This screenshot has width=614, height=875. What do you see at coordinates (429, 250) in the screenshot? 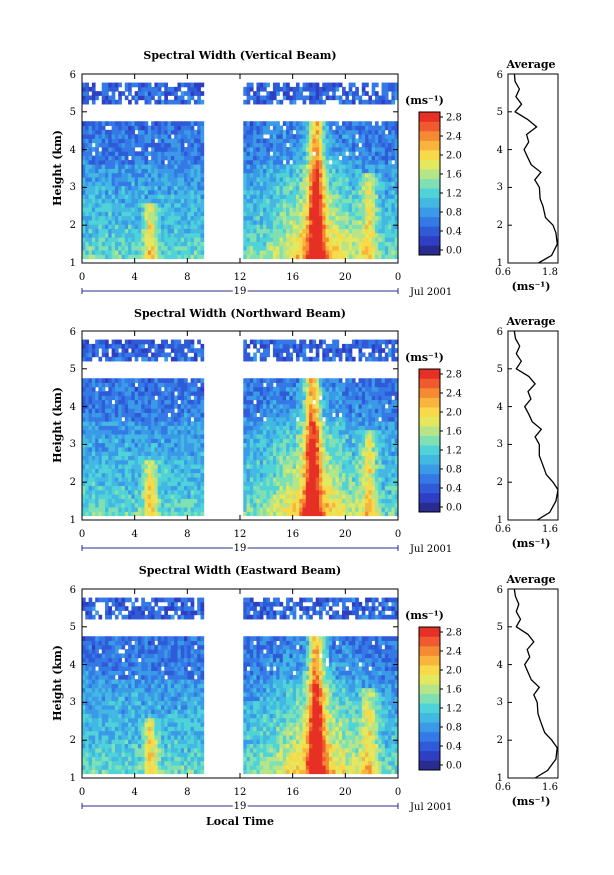
I see `colorbar-swatch` at bounding box center [429, 250].